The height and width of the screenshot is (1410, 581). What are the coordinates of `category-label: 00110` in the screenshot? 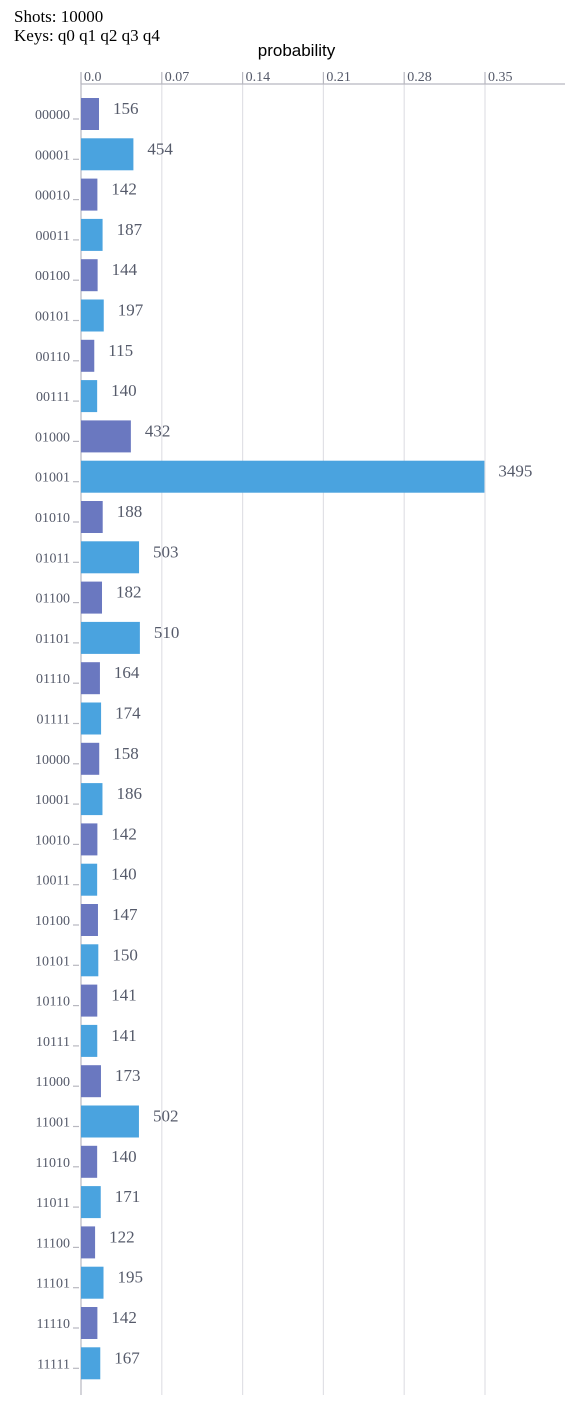 It's located at (53, 357).